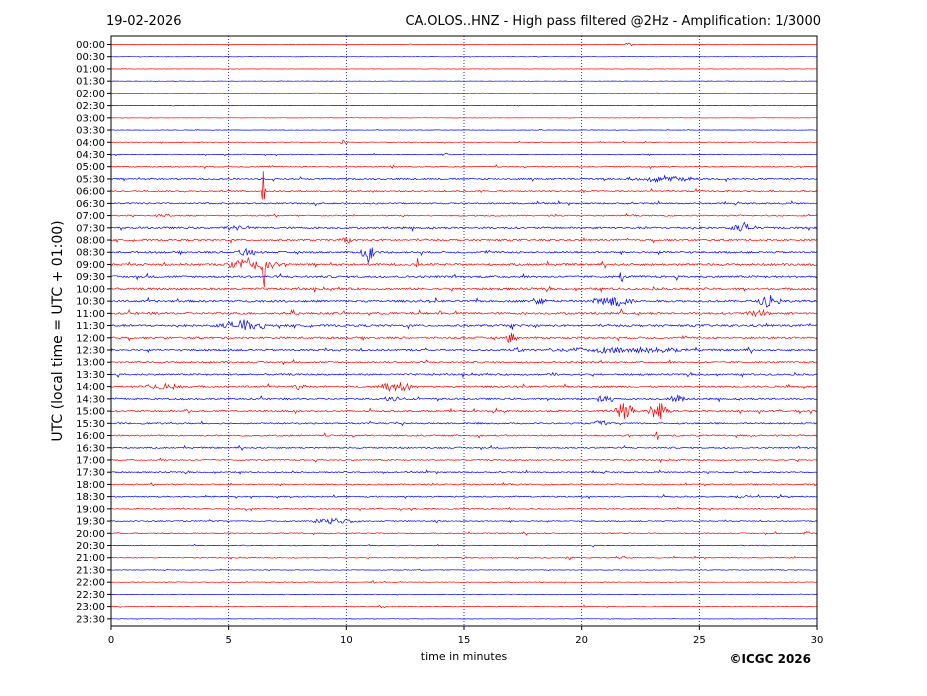 The height and width of the screenshot is (696, 927). What do you see at coordinates (346, 640) in the screenshot?
I see `x-tick-label: 10` at bounding box center [346, 640].